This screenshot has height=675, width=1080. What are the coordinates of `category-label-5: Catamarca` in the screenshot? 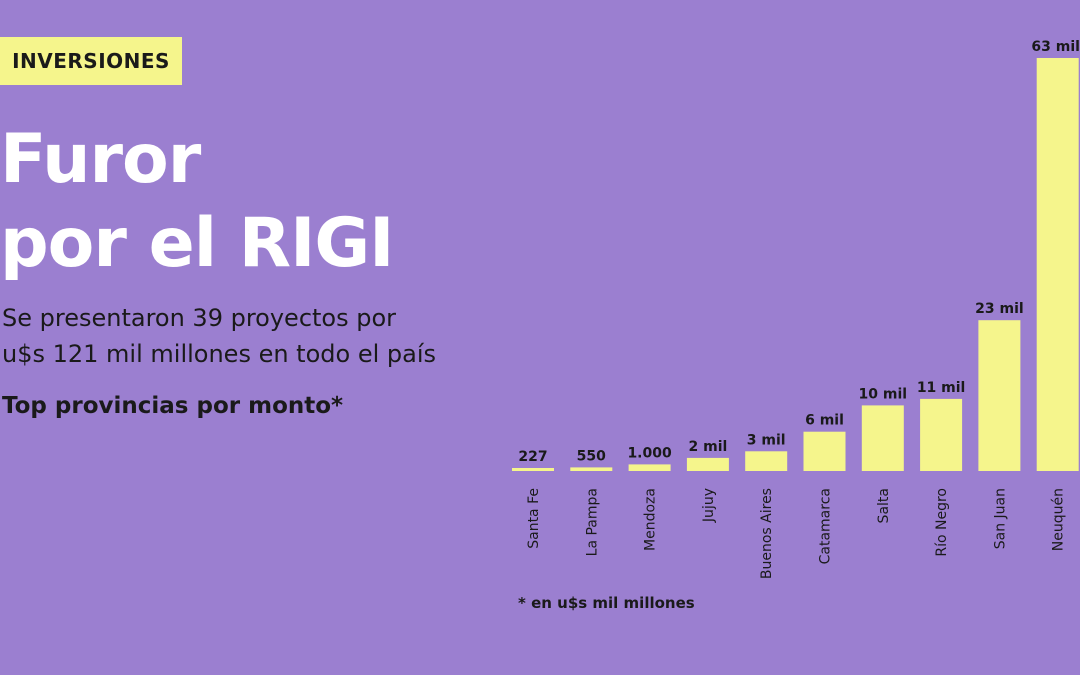 It's located at (826, 526).